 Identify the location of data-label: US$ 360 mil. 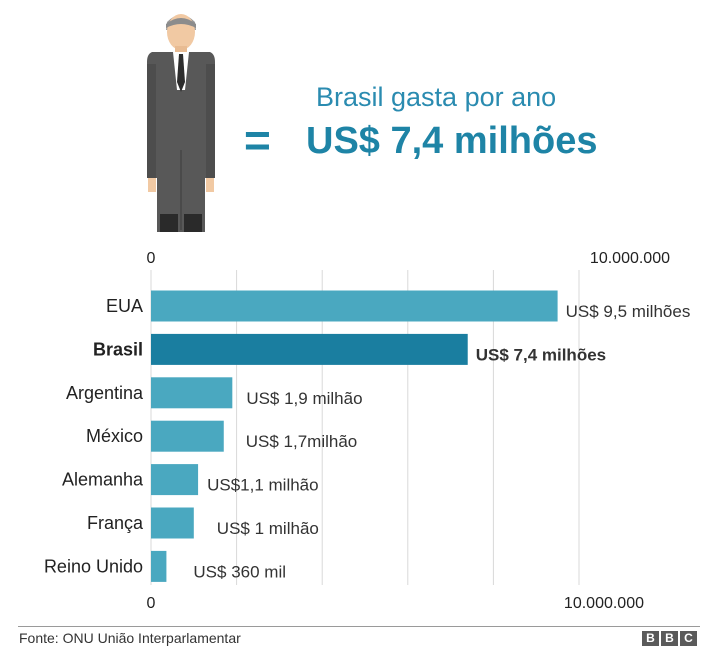
(239, 571).